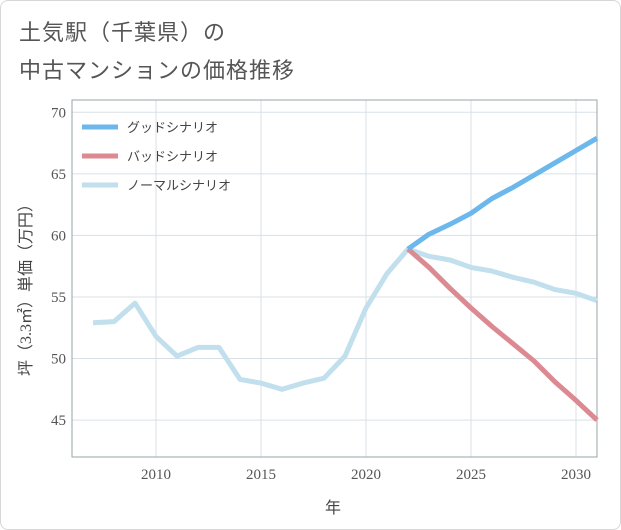 The height and width of the screenshot is (530, 621). What do you see at coordinates (58, 175) in the screenshot?
I see `y-tick-label: 65` at bounding box center [58, 175].